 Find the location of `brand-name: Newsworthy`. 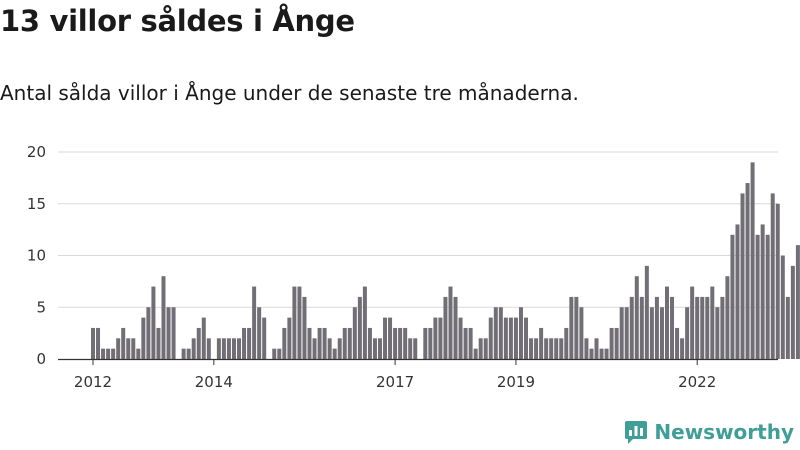

brand-name: Newsworthy is located at coordinates (724, 432).